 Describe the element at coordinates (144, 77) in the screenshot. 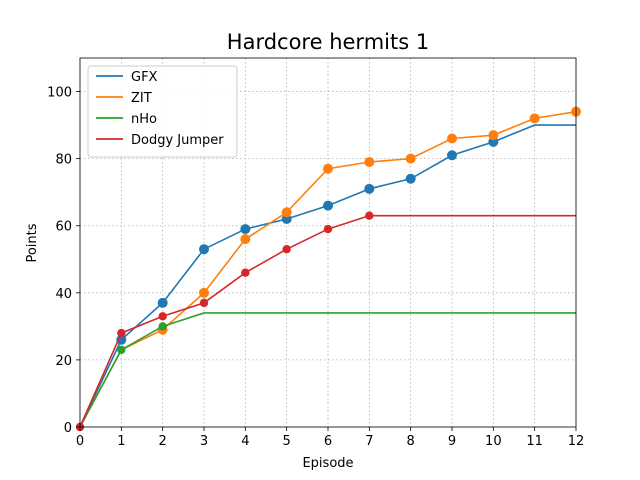

I see `legend-label: GFX` at that location.